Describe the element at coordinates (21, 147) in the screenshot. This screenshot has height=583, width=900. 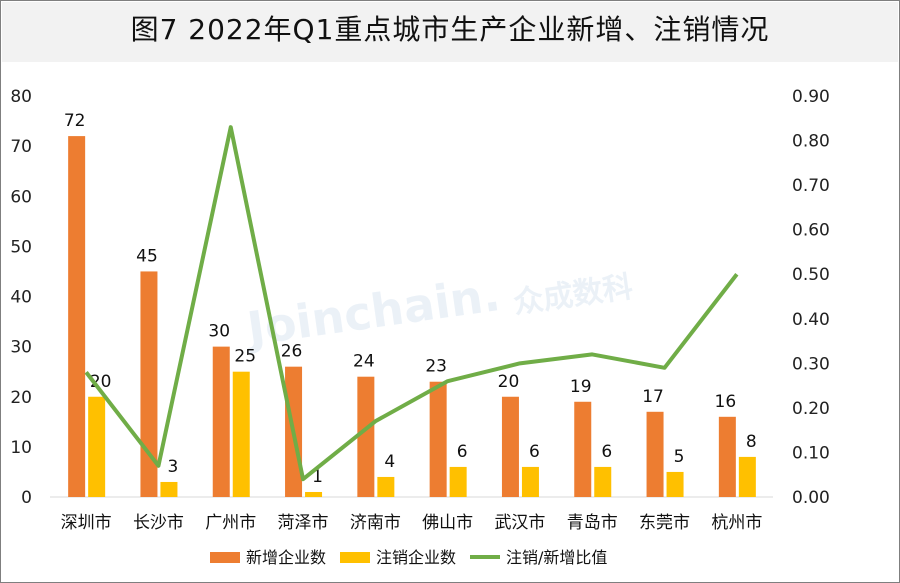
I see `y-left-tick-label: 70` at that location.